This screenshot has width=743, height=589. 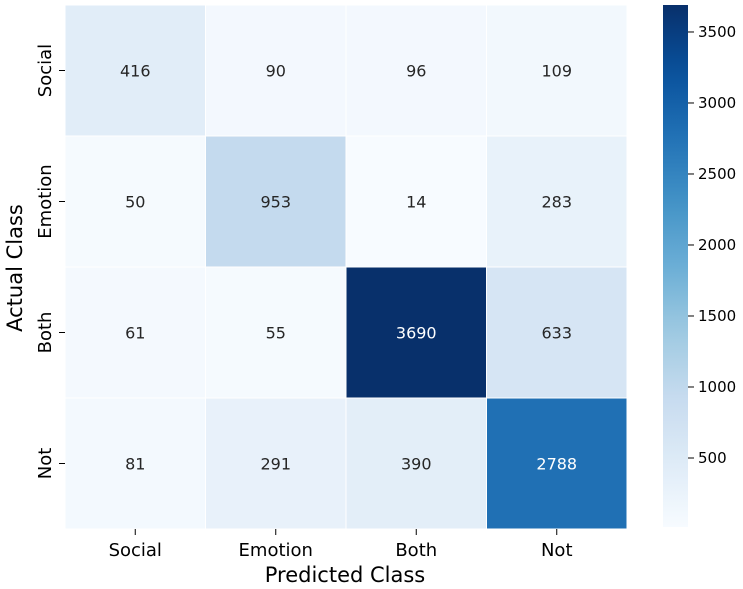 I want to click on cell-value-label: 81, so click(x=135, y=464).